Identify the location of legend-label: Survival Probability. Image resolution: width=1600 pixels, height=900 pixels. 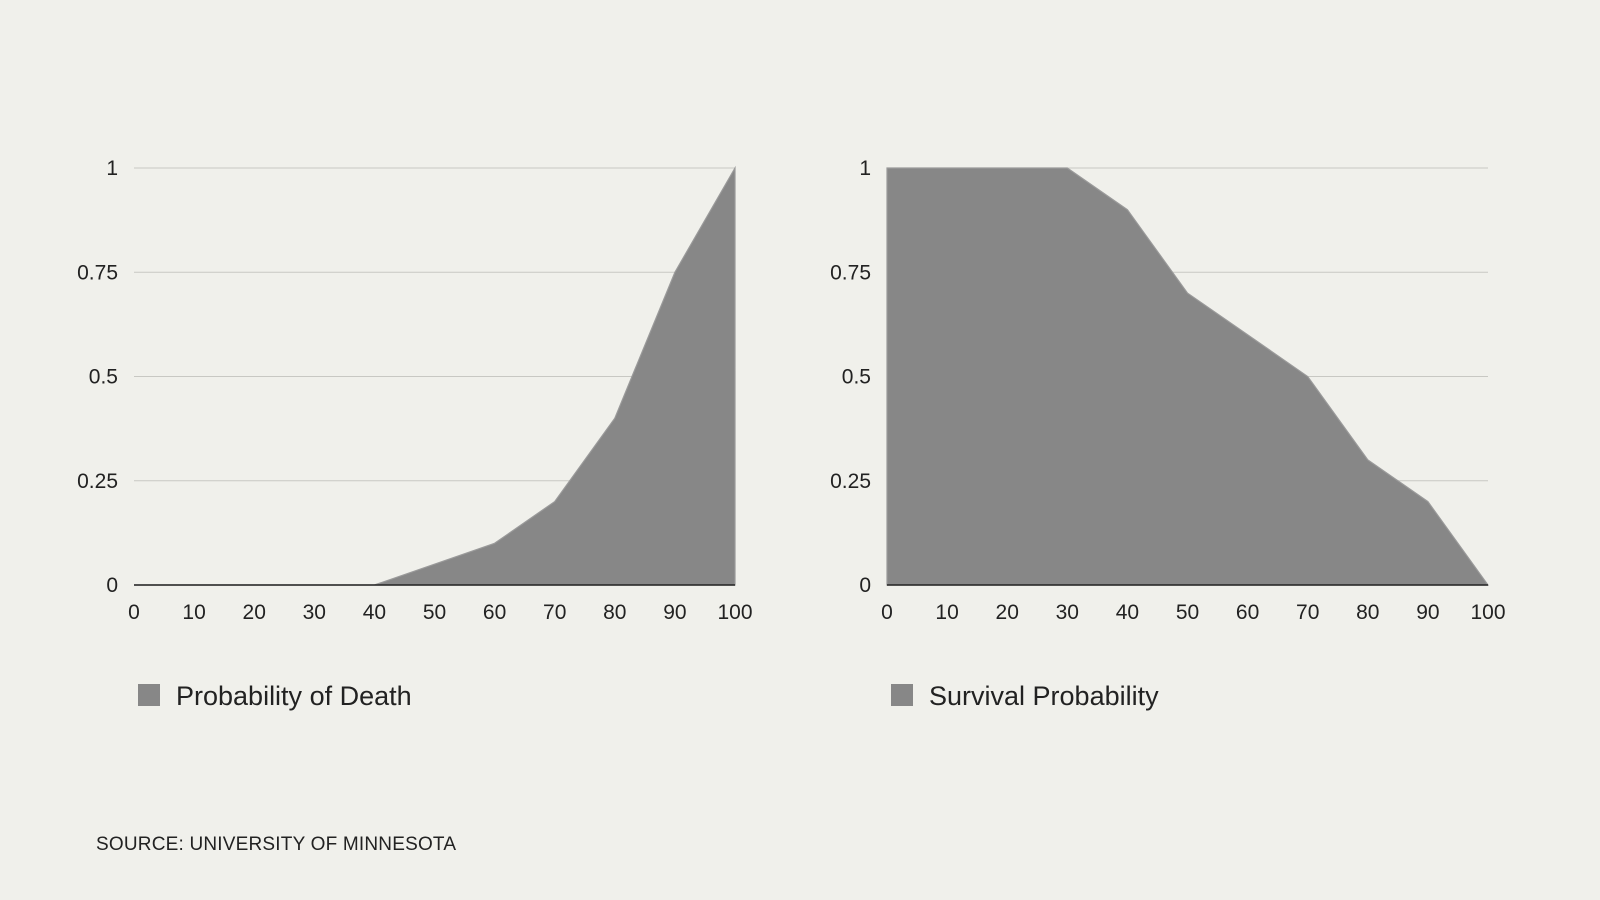
(1044, 696).